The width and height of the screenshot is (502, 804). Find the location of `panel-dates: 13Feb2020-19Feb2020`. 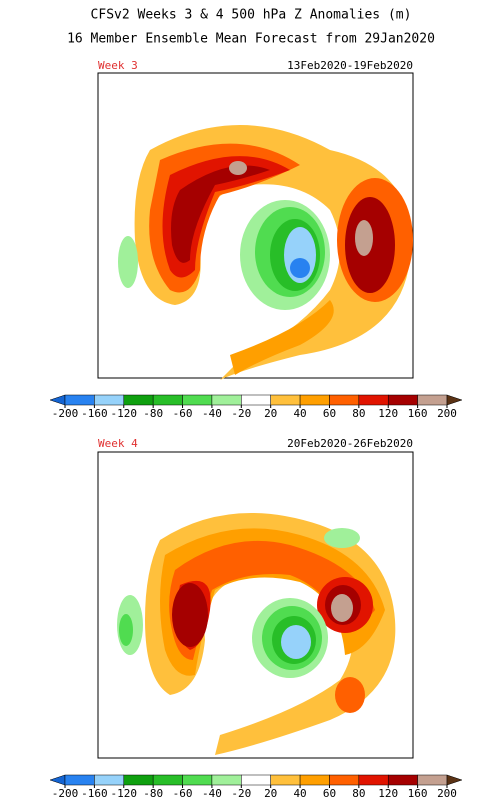

panel-dates: 13Feb2020-19Feb2020 is located at coordinates (350, 65).